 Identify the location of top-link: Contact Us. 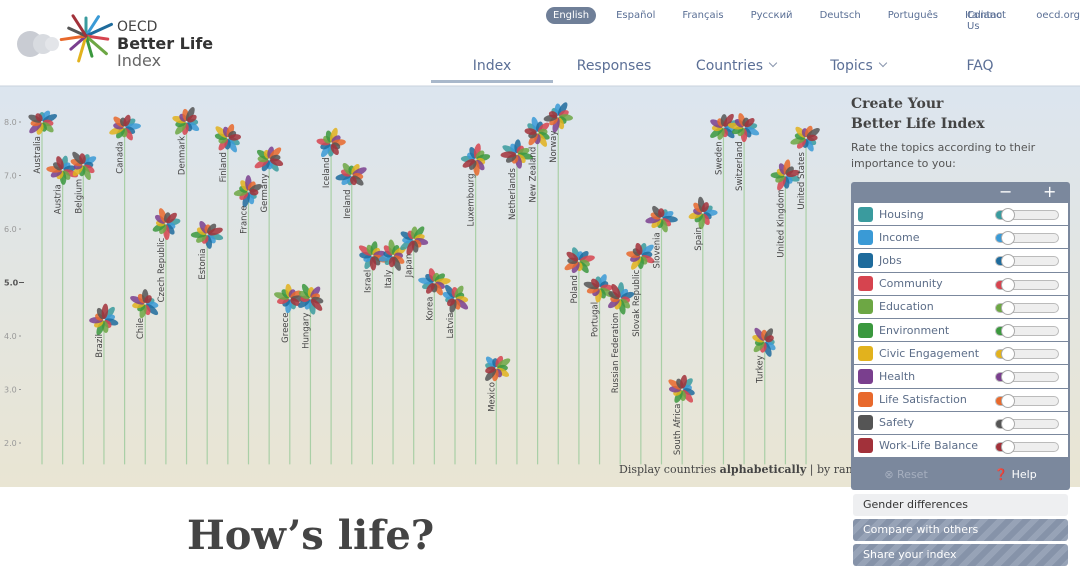
(986, 21).